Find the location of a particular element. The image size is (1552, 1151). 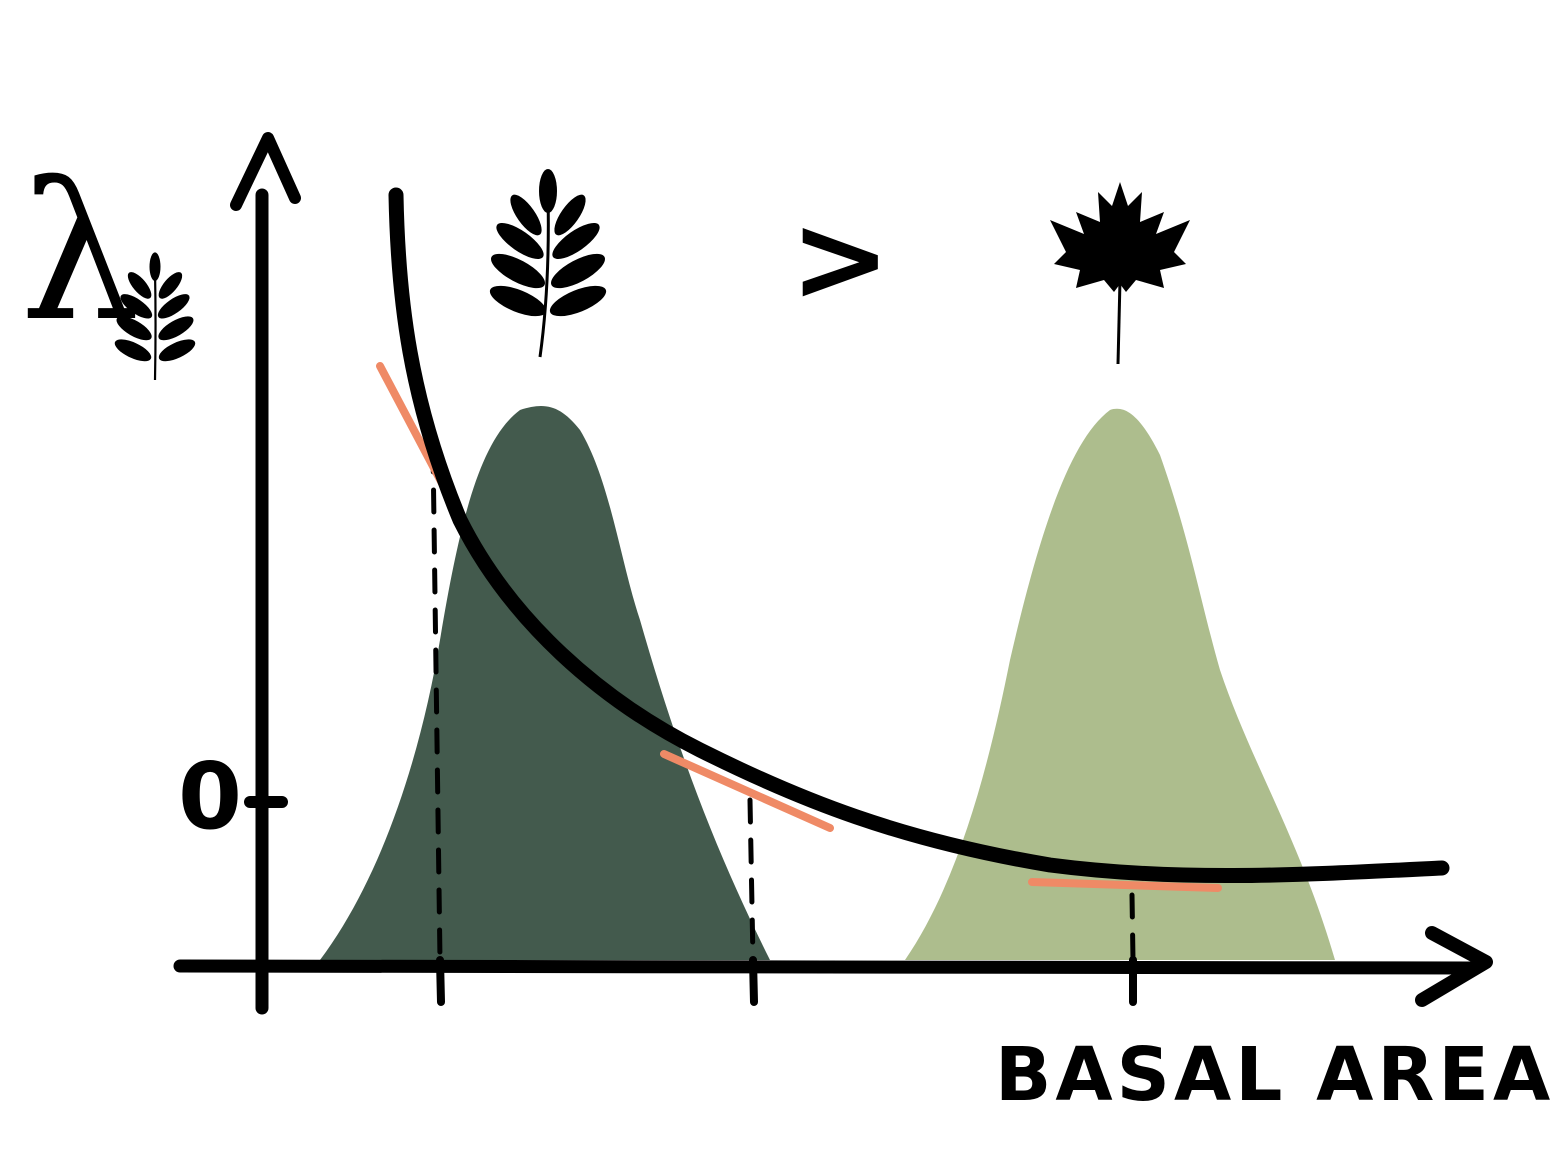

y-axis-symbol: λ is located at coordinates (80, 252).